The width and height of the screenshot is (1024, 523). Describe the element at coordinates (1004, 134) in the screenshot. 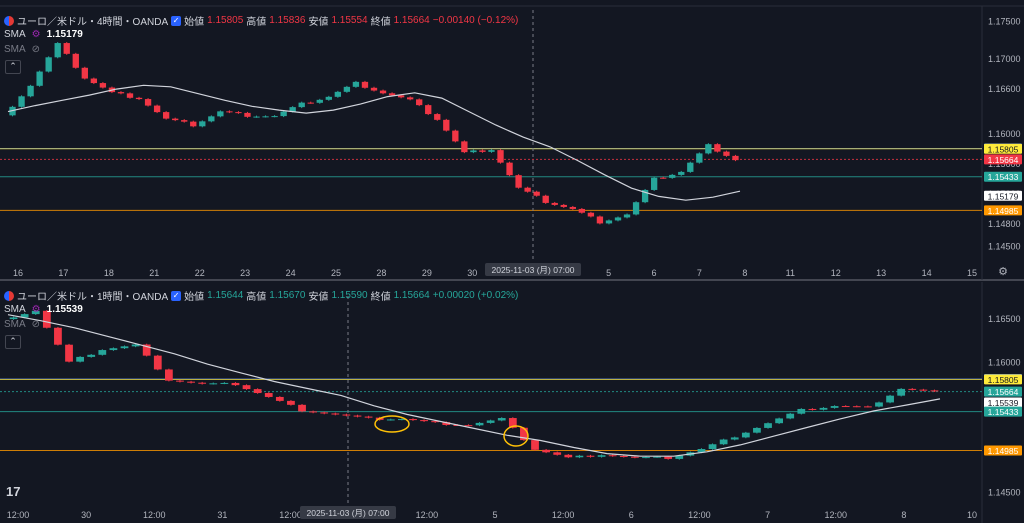

I see `top-ytick-4: 1.16000` at that location.